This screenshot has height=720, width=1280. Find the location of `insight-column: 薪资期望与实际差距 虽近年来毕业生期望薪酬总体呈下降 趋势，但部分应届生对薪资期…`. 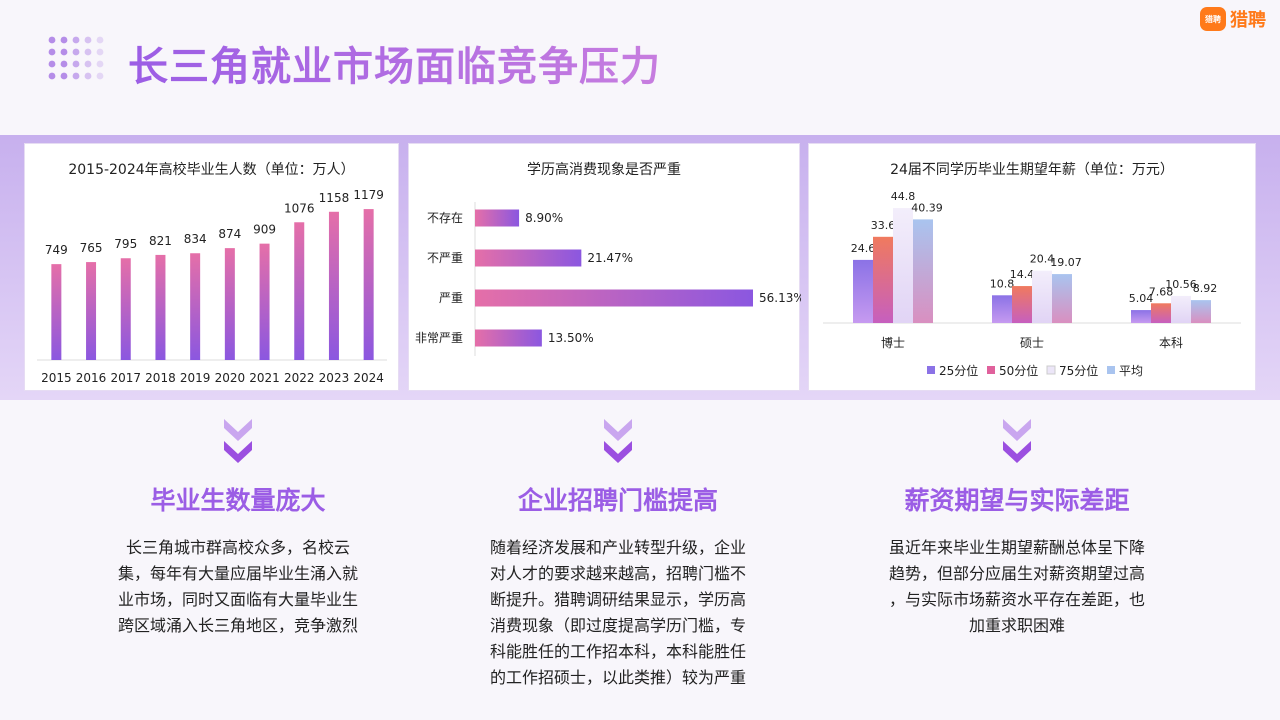

insight-column: 薪资期望与实际差距 虽近年来毕业生期望薪酬总体呈下降 趋势，但部分应届生对薪资期… is located at coordinates (1017, 527).